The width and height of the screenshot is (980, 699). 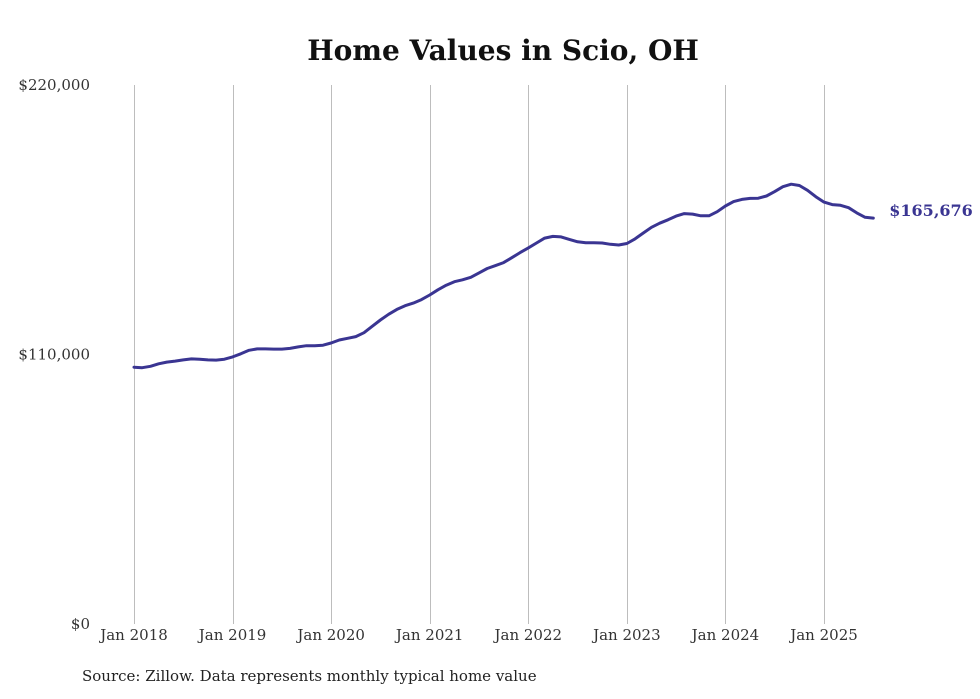 I want to click on y-tick-label: $220,000, so click(x=54, y=85).